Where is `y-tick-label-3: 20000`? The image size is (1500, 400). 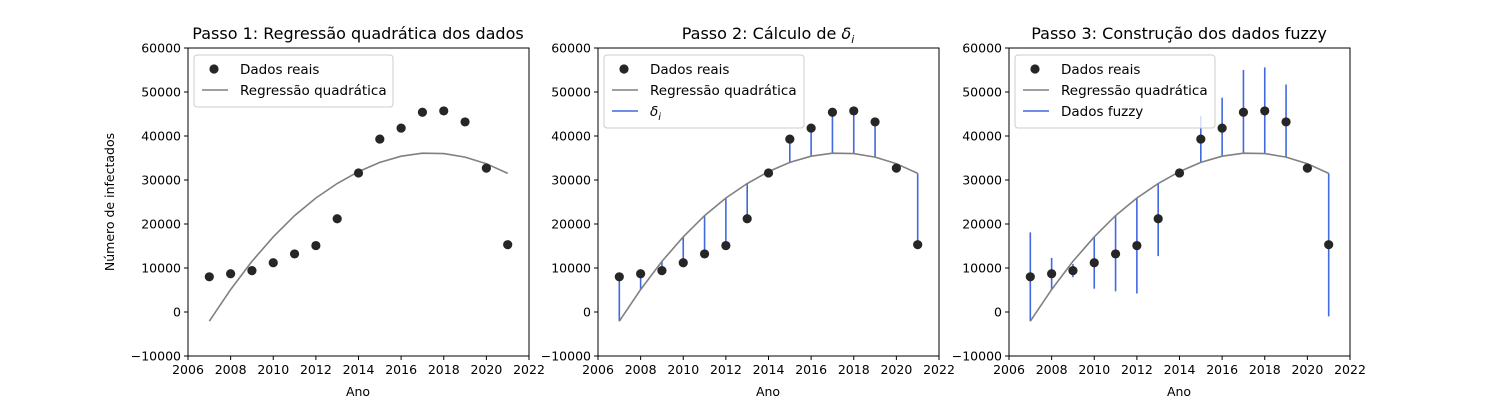 y-tick-label-3: 20000 is located at coordinates (982, 224).